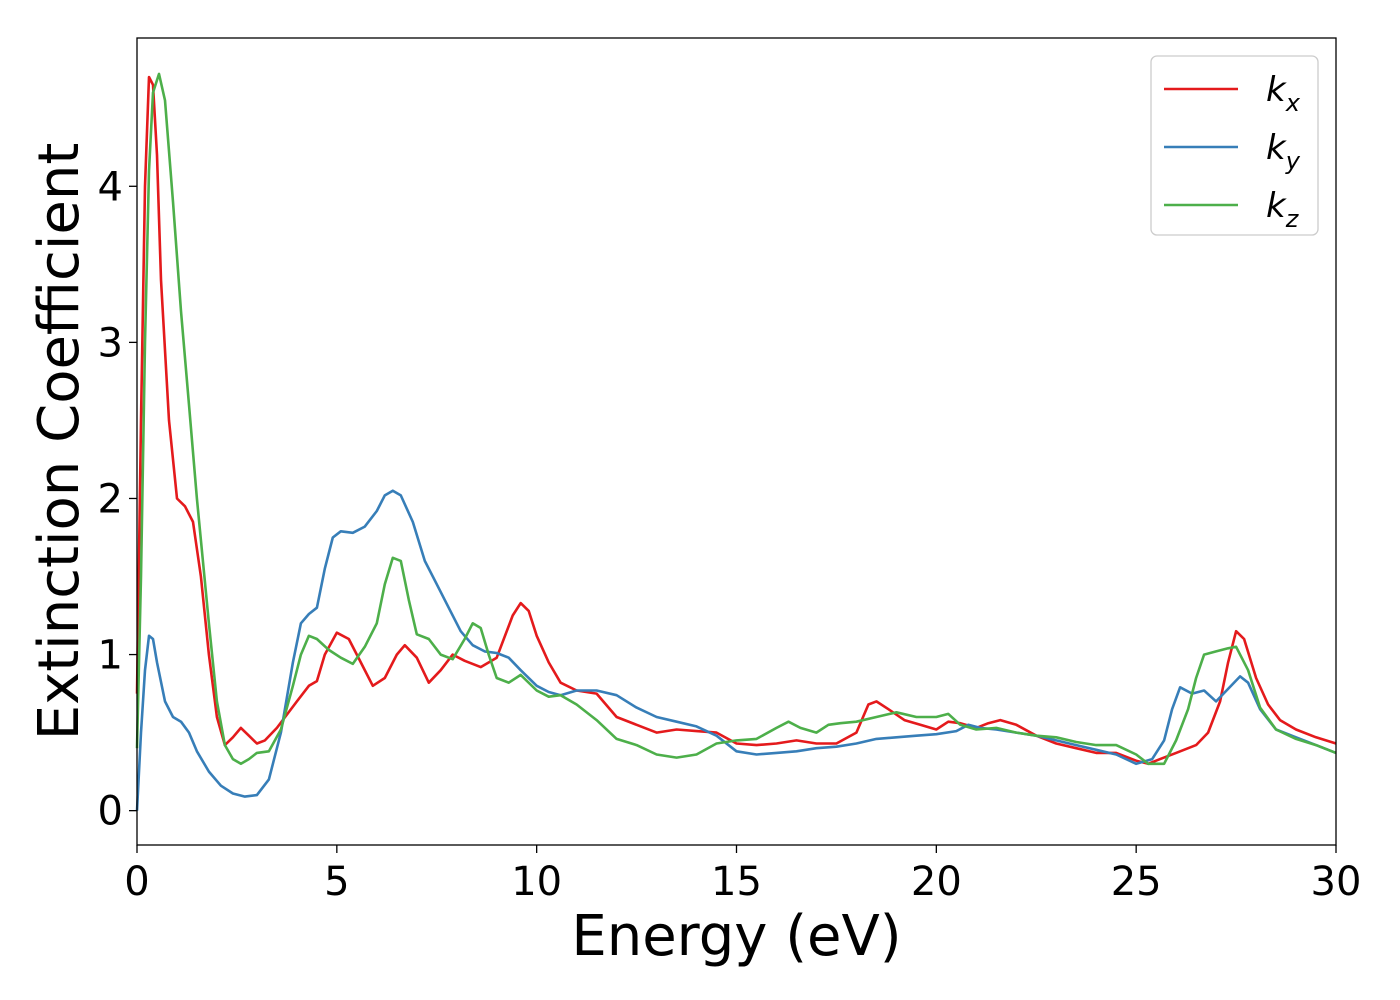 Image resolution: width=1400 pixels, height=1000 pixels. What do you see at coordinates (936, 882) in the screenshot?
I see `x-tick-label: 20` at bounding box center [936, 882].